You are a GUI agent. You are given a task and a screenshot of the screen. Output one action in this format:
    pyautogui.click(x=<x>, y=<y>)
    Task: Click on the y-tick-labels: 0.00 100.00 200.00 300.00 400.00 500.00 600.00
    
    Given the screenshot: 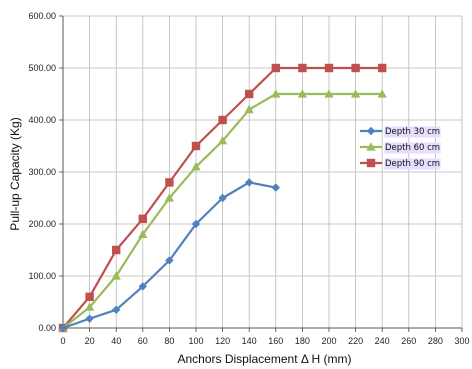 What is the action you would take?
    pyautogui.click(x=42, y=172)
    